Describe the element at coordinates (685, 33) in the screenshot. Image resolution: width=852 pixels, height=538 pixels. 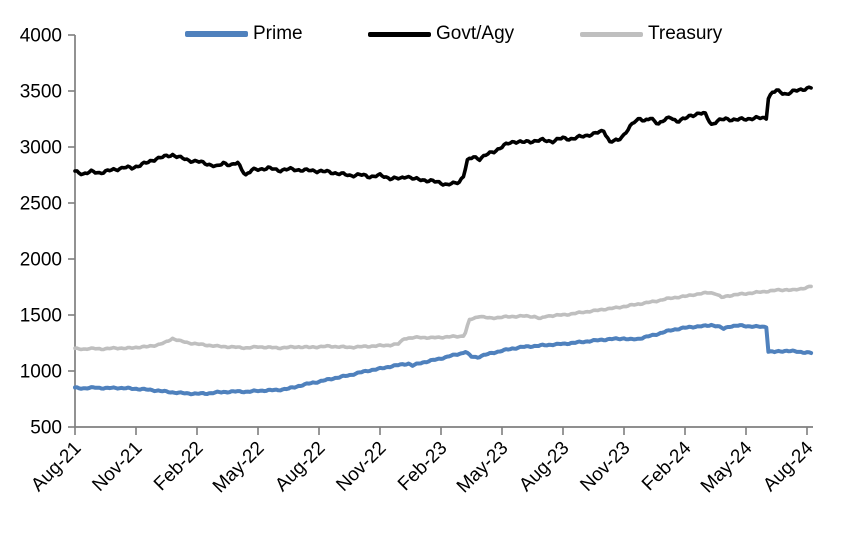
I see `legend-label-treasury: Treasury` at that location.